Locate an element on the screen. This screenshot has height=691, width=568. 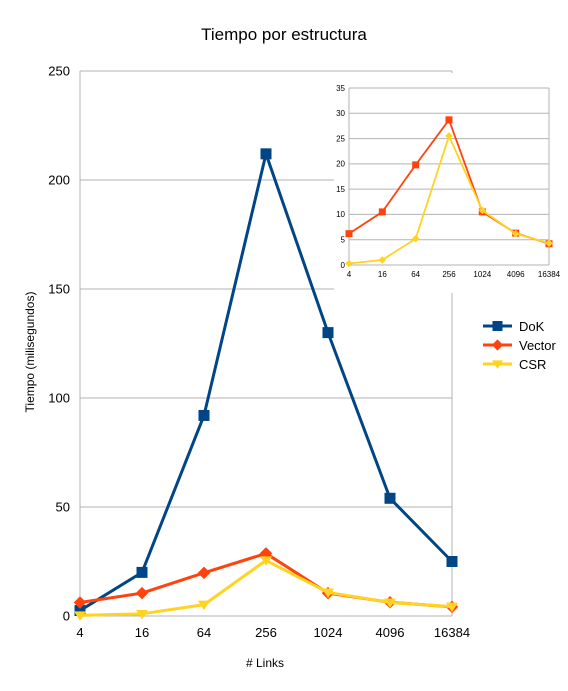
inset-x-tick-label: 4 is located at coordinates (349, 274).